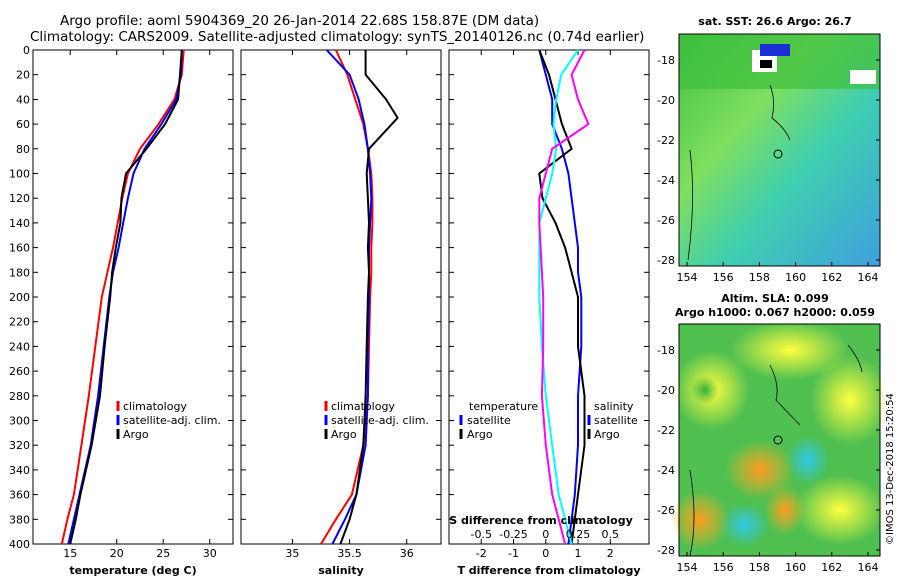 Image resolution: width=900 pixels, height=580 pixels. I want to click on x-tick-label: -2, so click(481, 553).